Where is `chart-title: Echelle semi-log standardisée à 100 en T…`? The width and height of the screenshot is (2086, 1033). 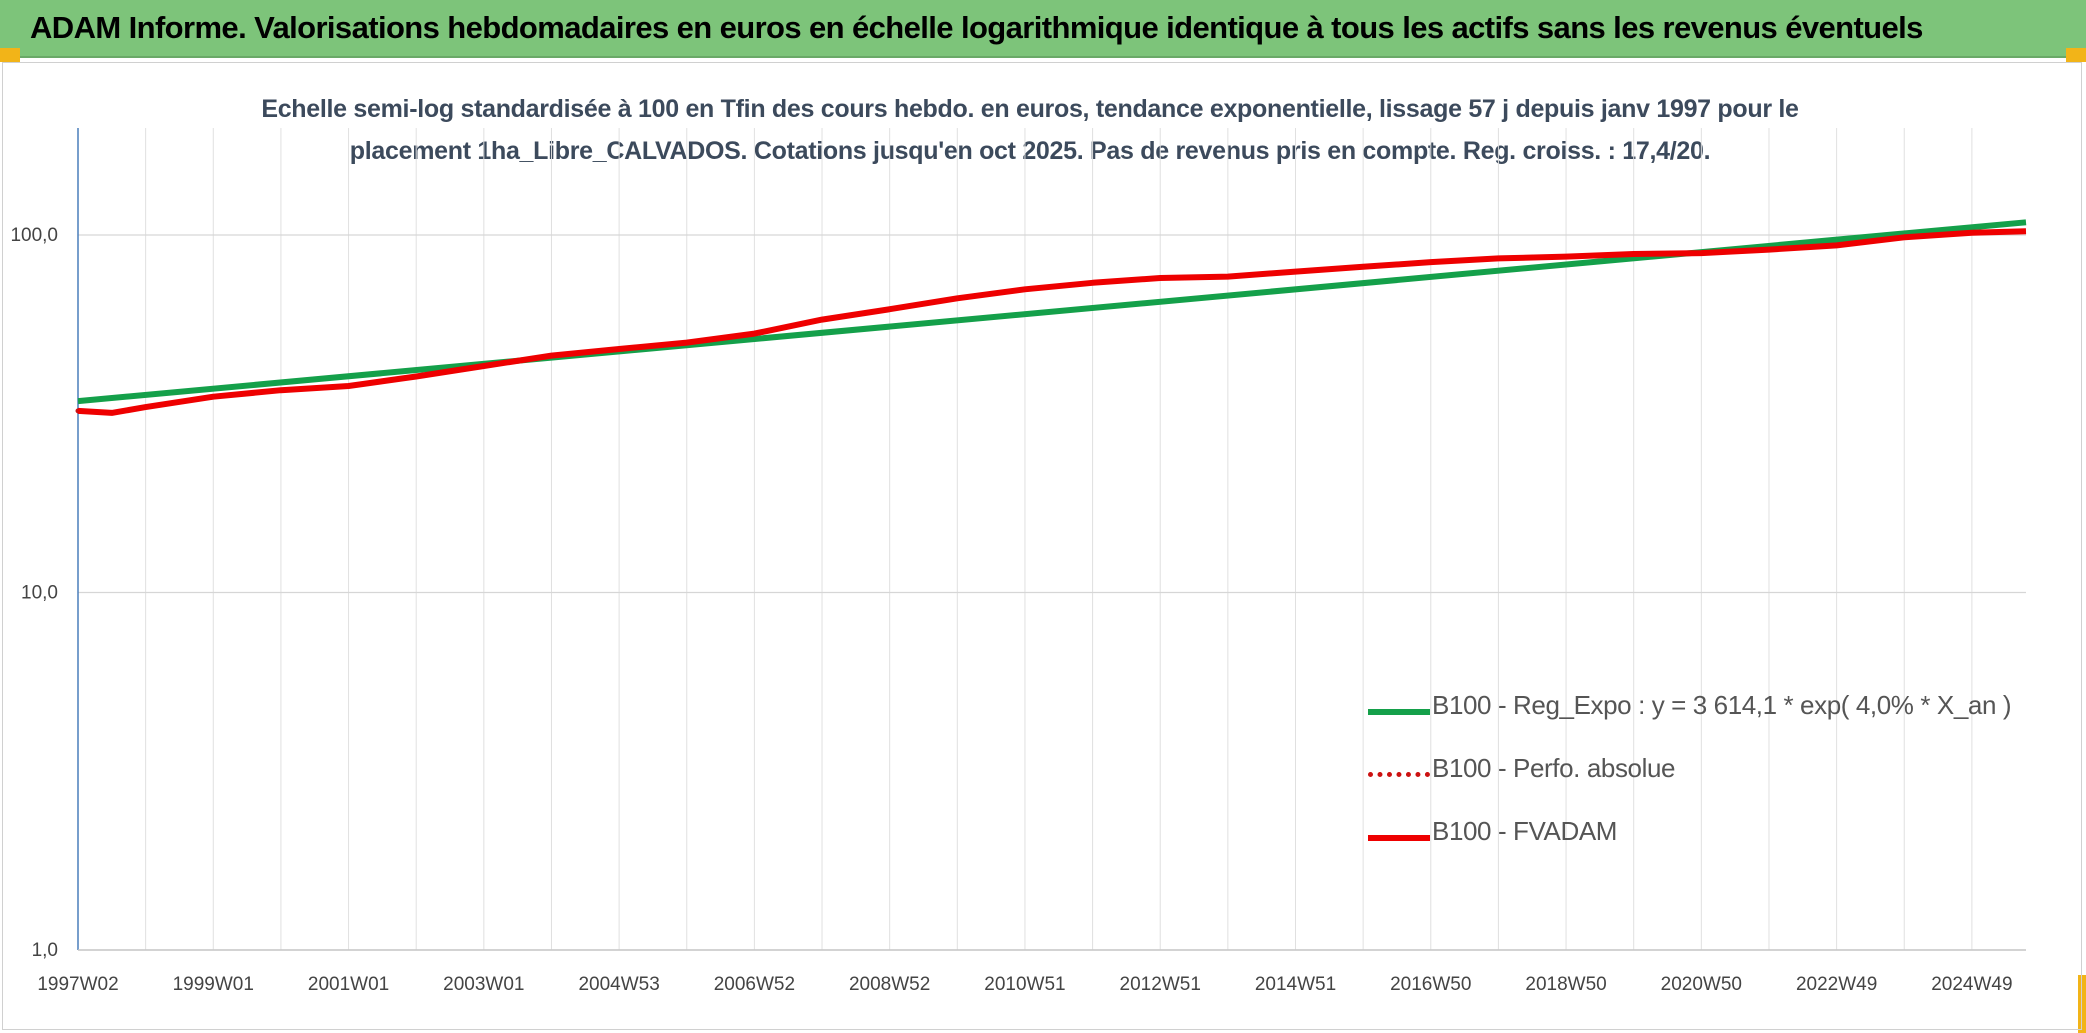
chart-title: Echelle semi-log standardisée à 100 en T… is located at coordinates (1030, 130).